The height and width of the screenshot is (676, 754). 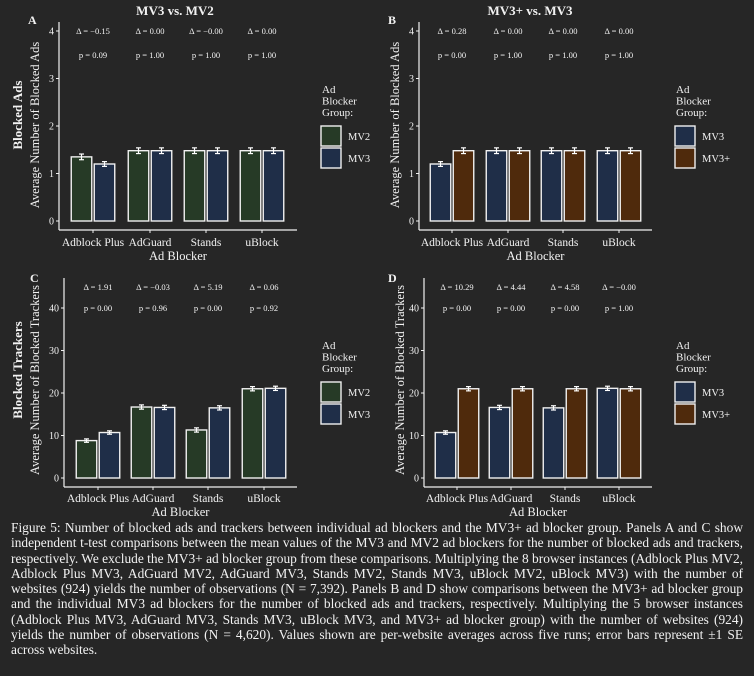 I want to click on p-value-annotation: p = 0.09, so click(x=93, y=55).